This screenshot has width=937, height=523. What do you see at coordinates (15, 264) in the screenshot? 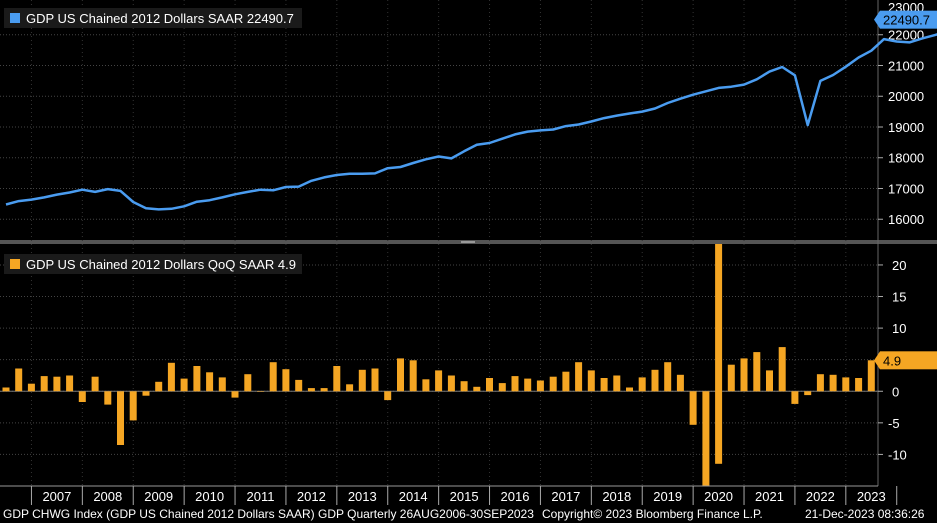
I see `legend-gdp-qoq-swatch` at bounding box center [15, 264].